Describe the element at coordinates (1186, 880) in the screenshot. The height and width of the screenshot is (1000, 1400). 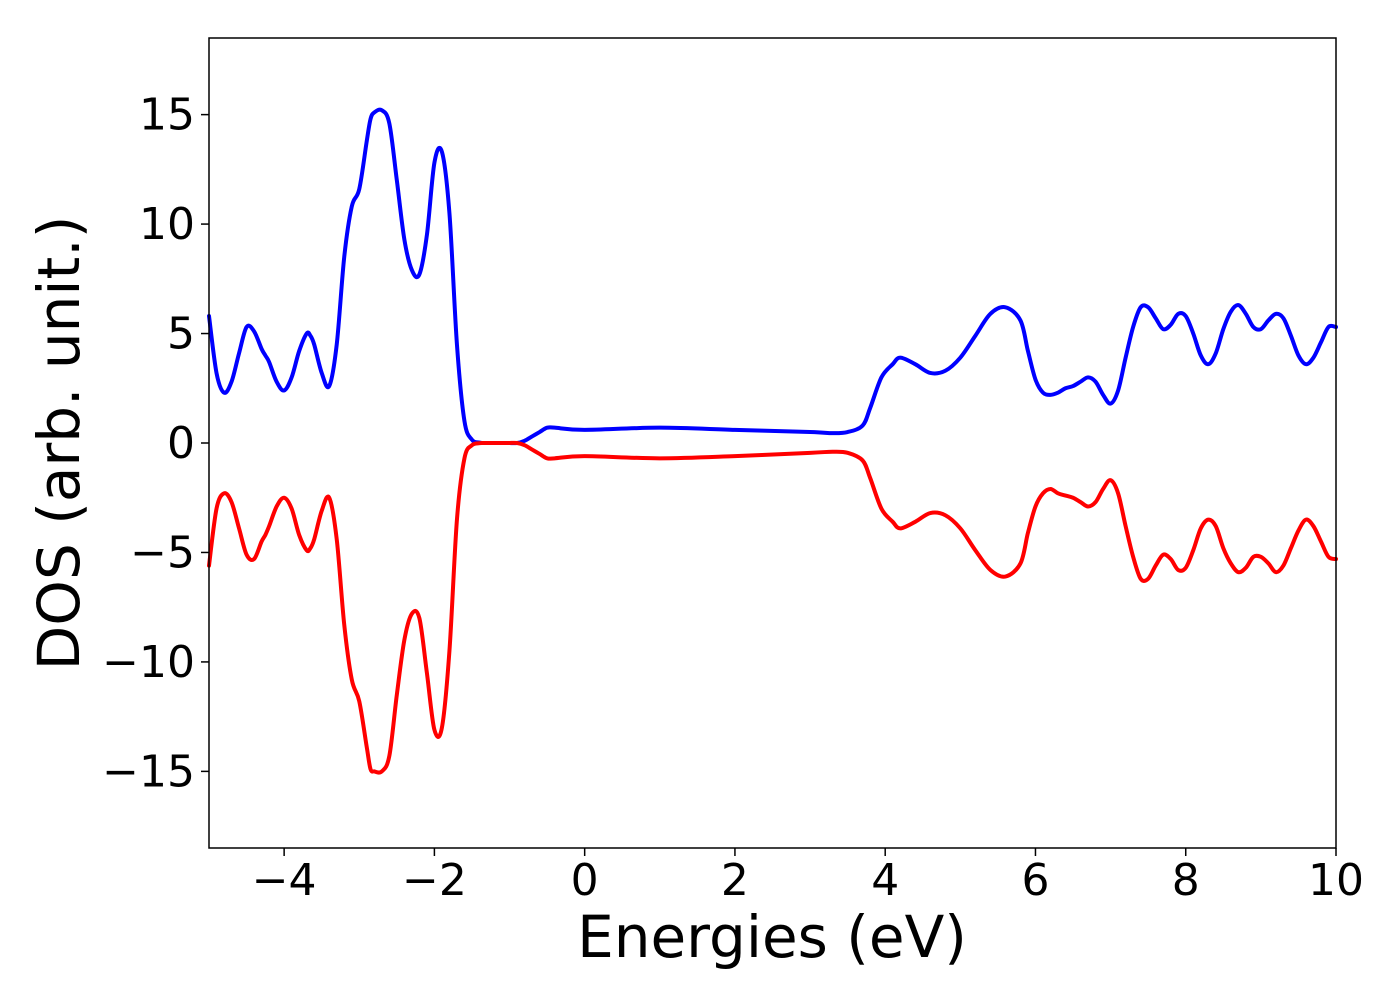
I see `x-tick-label: 8` at that location.